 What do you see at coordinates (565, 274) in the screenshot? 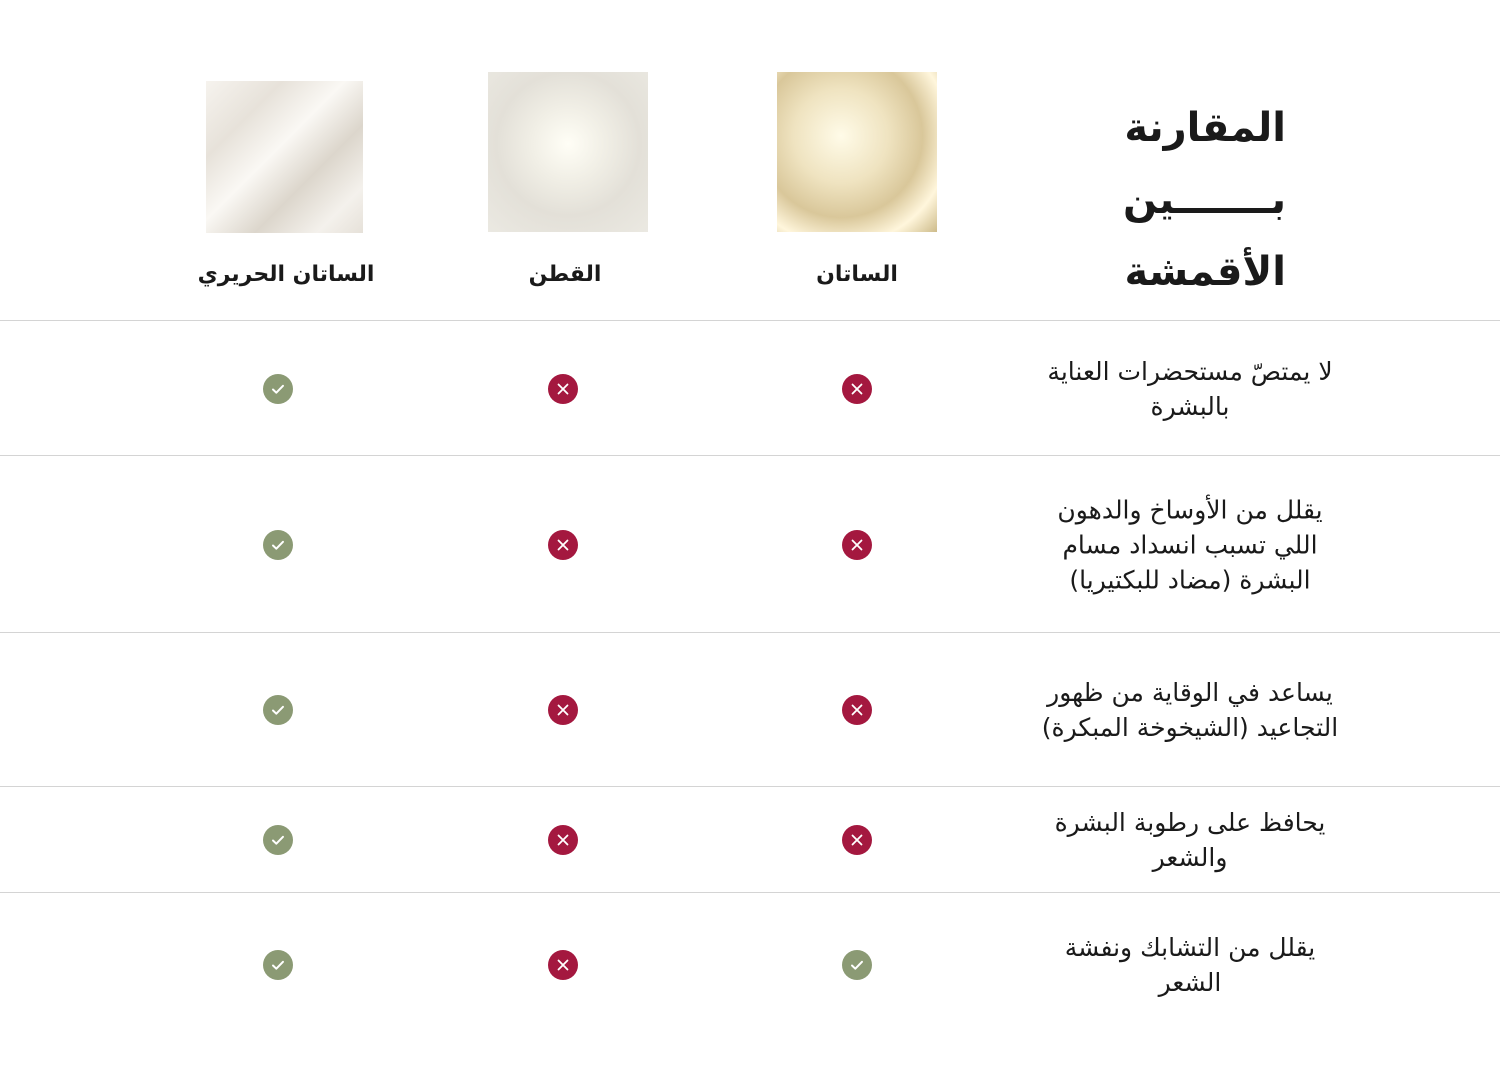
I see `column-header-cotton: القطن` at bounding box center [565, 274].